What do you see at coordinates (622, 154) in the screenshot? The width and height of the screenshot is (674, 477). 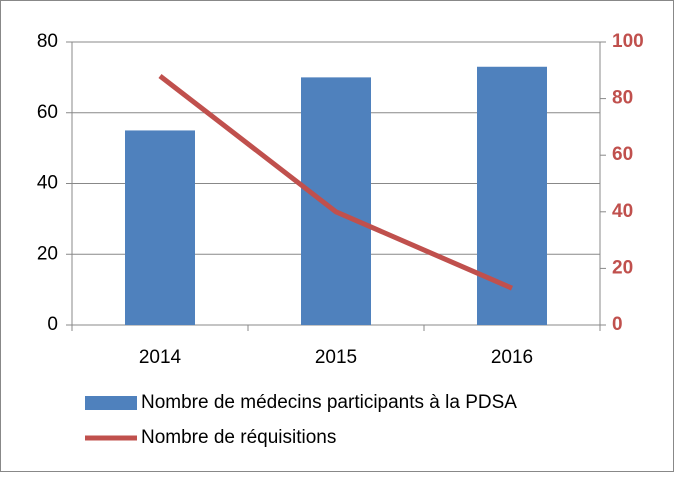 I see `y2-tick-label: 60` at bounding box center [622, 154].